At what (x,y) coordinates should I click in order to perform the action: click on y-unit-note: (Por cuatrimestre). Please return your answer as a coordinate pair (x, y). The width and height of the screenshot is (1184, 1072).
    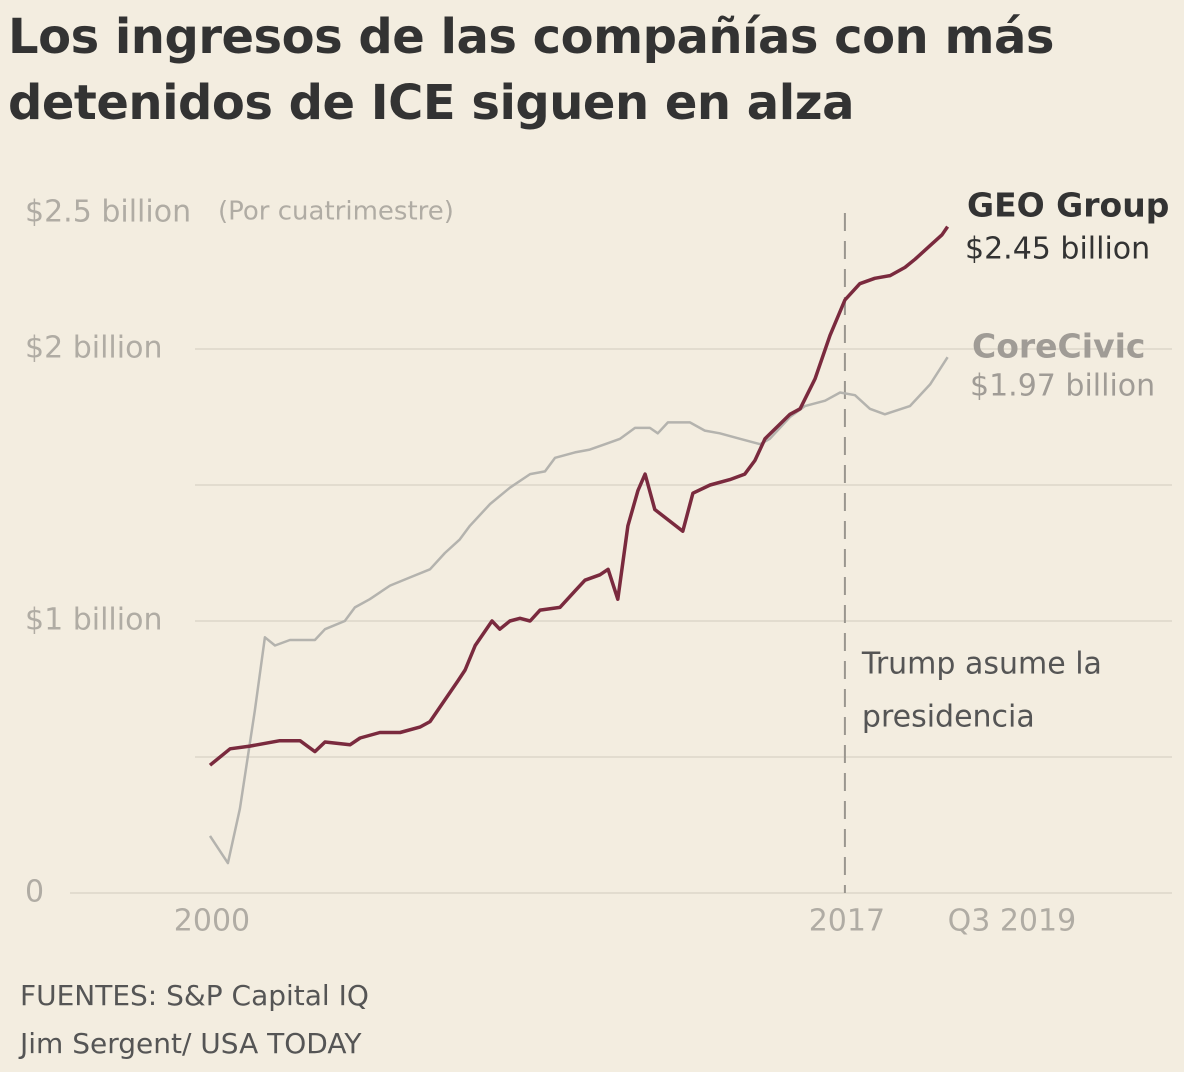
    Looking at the image, I should click on (336, 212).